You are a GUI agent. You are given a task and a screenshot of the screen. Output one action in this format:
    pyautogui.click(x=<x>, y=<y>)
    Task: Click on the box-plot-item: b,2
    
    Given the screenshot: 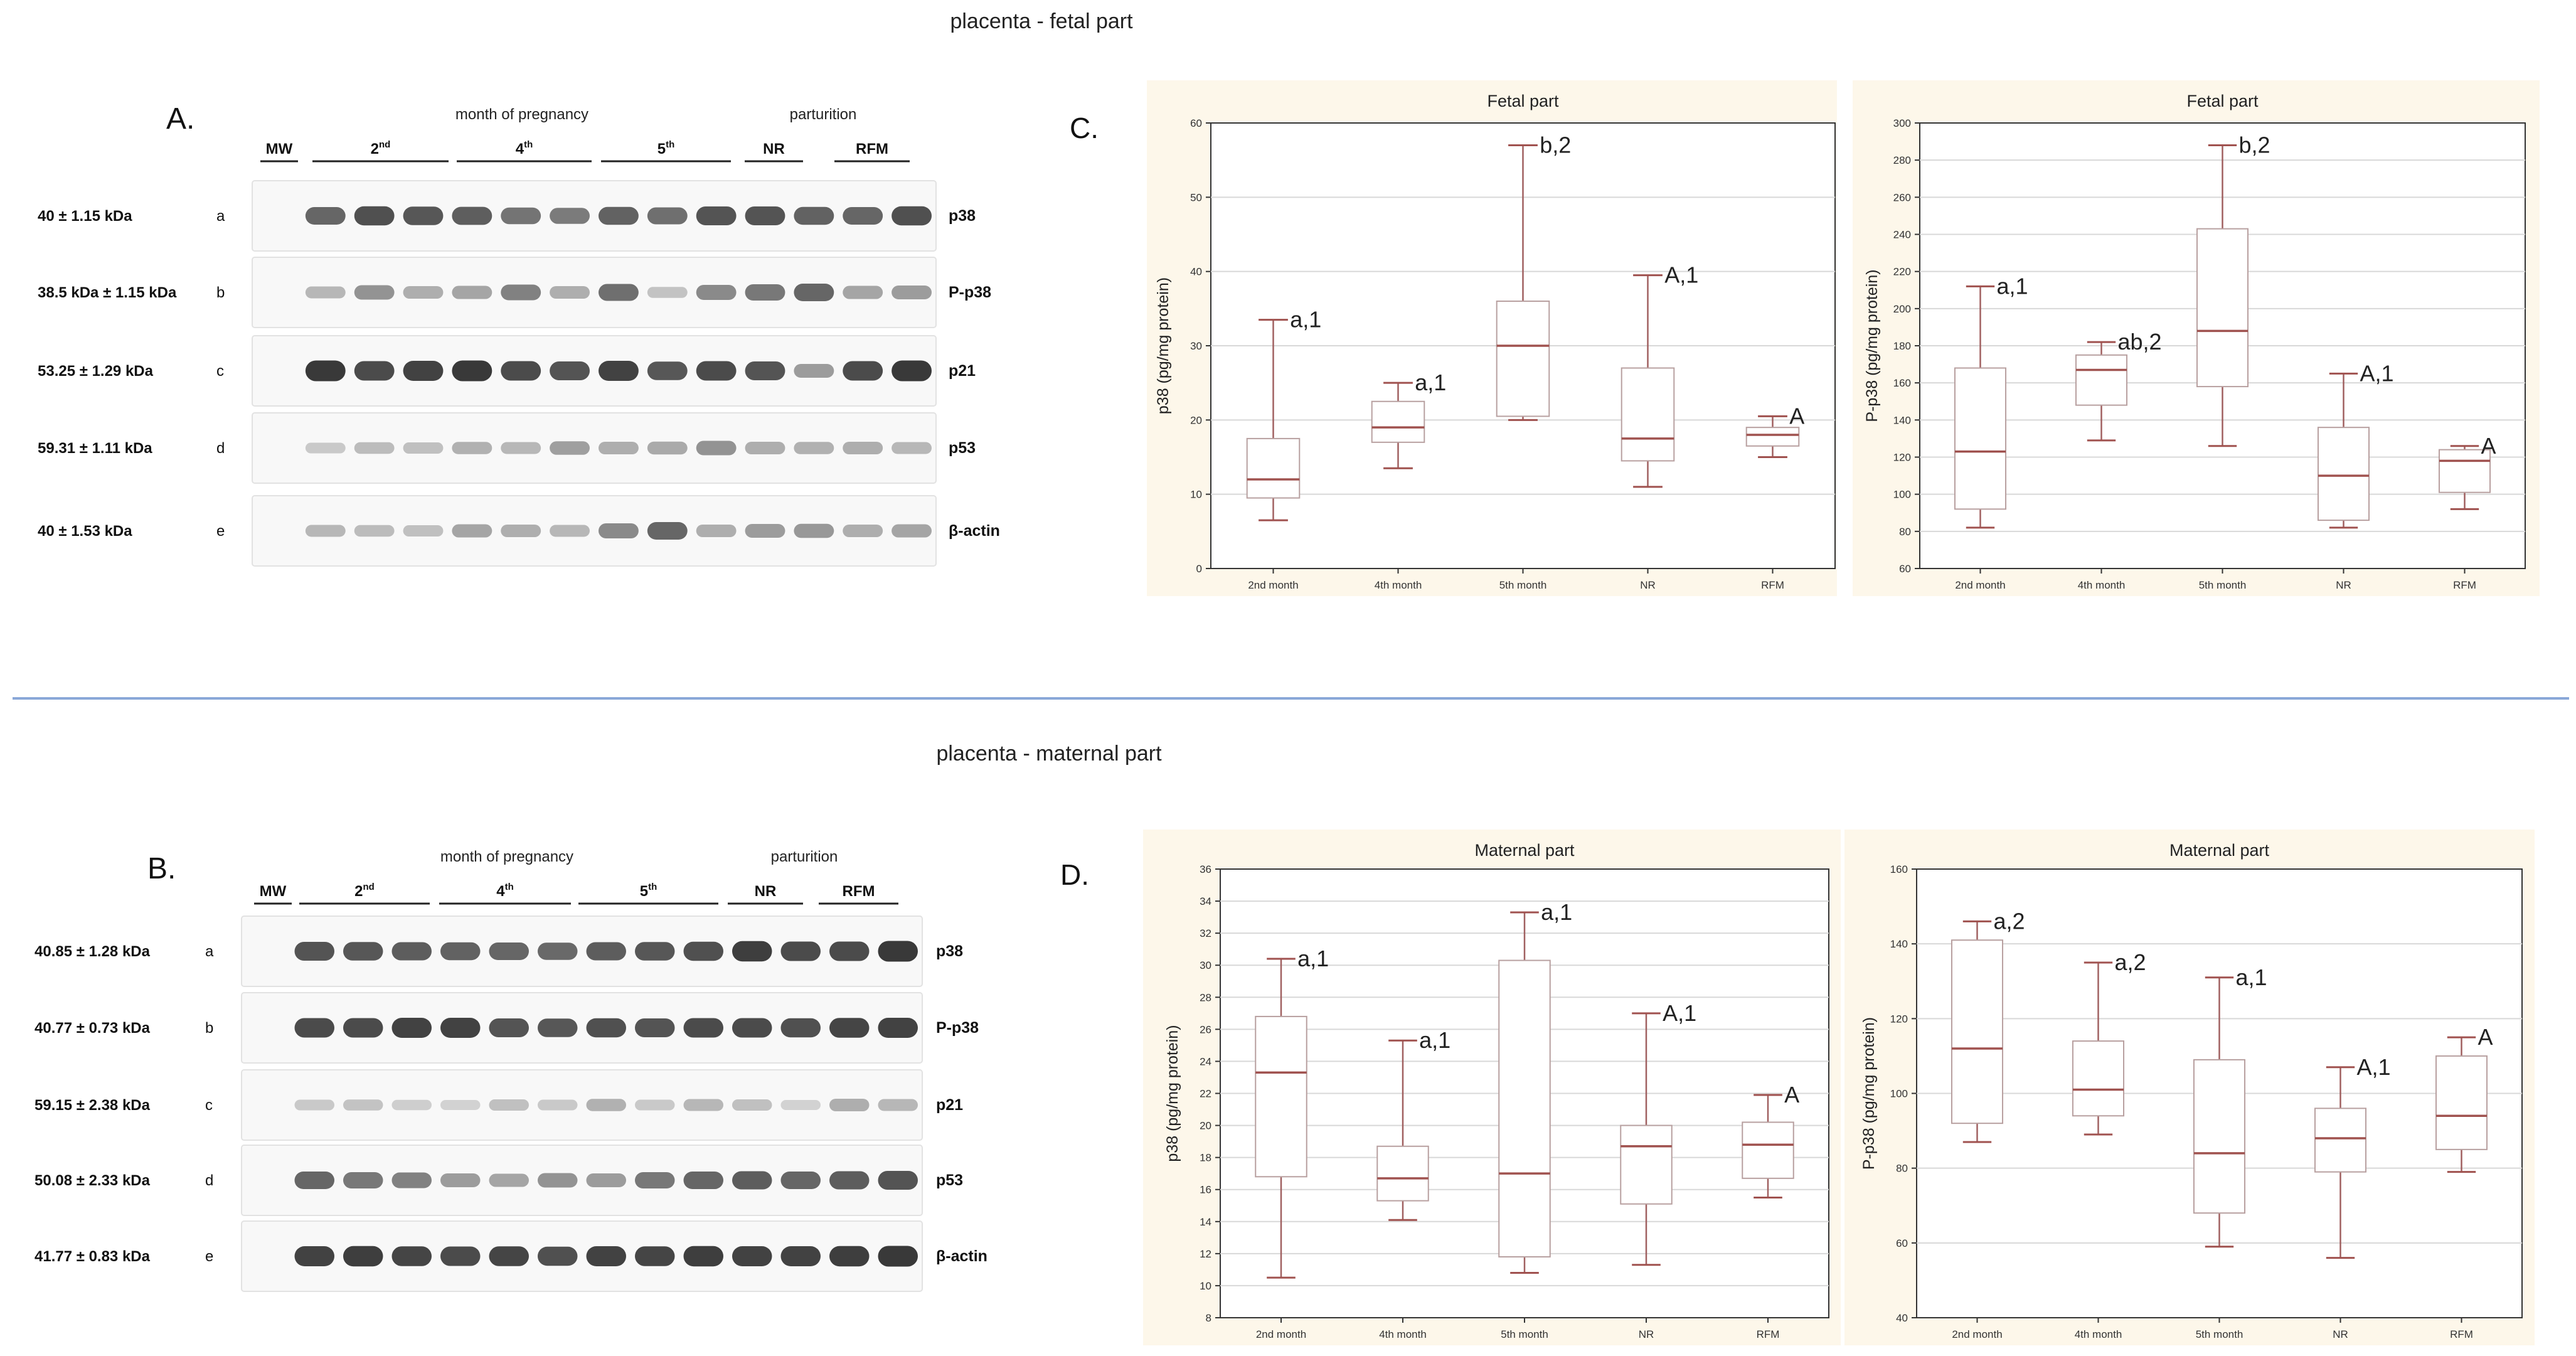 What is the action you would take?
    pyautogui.click(x=1533, y=276)
    